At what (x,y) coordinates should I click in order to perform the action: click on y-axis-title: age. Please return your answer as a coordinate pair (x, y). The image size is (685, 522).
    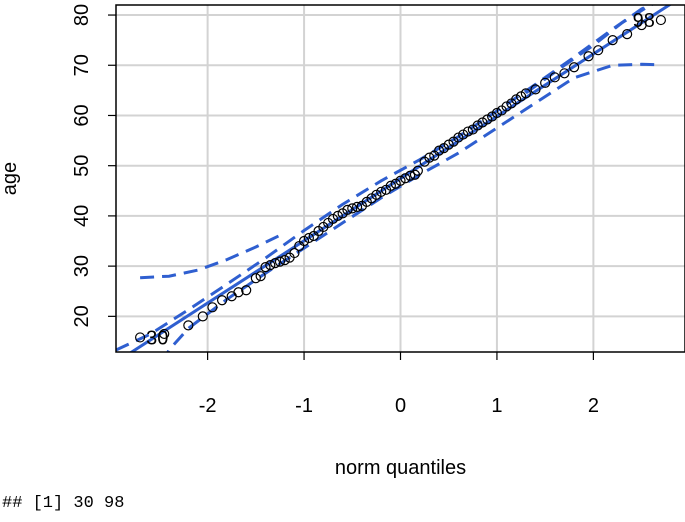
    Looking at the image, I should click on (10, 178).